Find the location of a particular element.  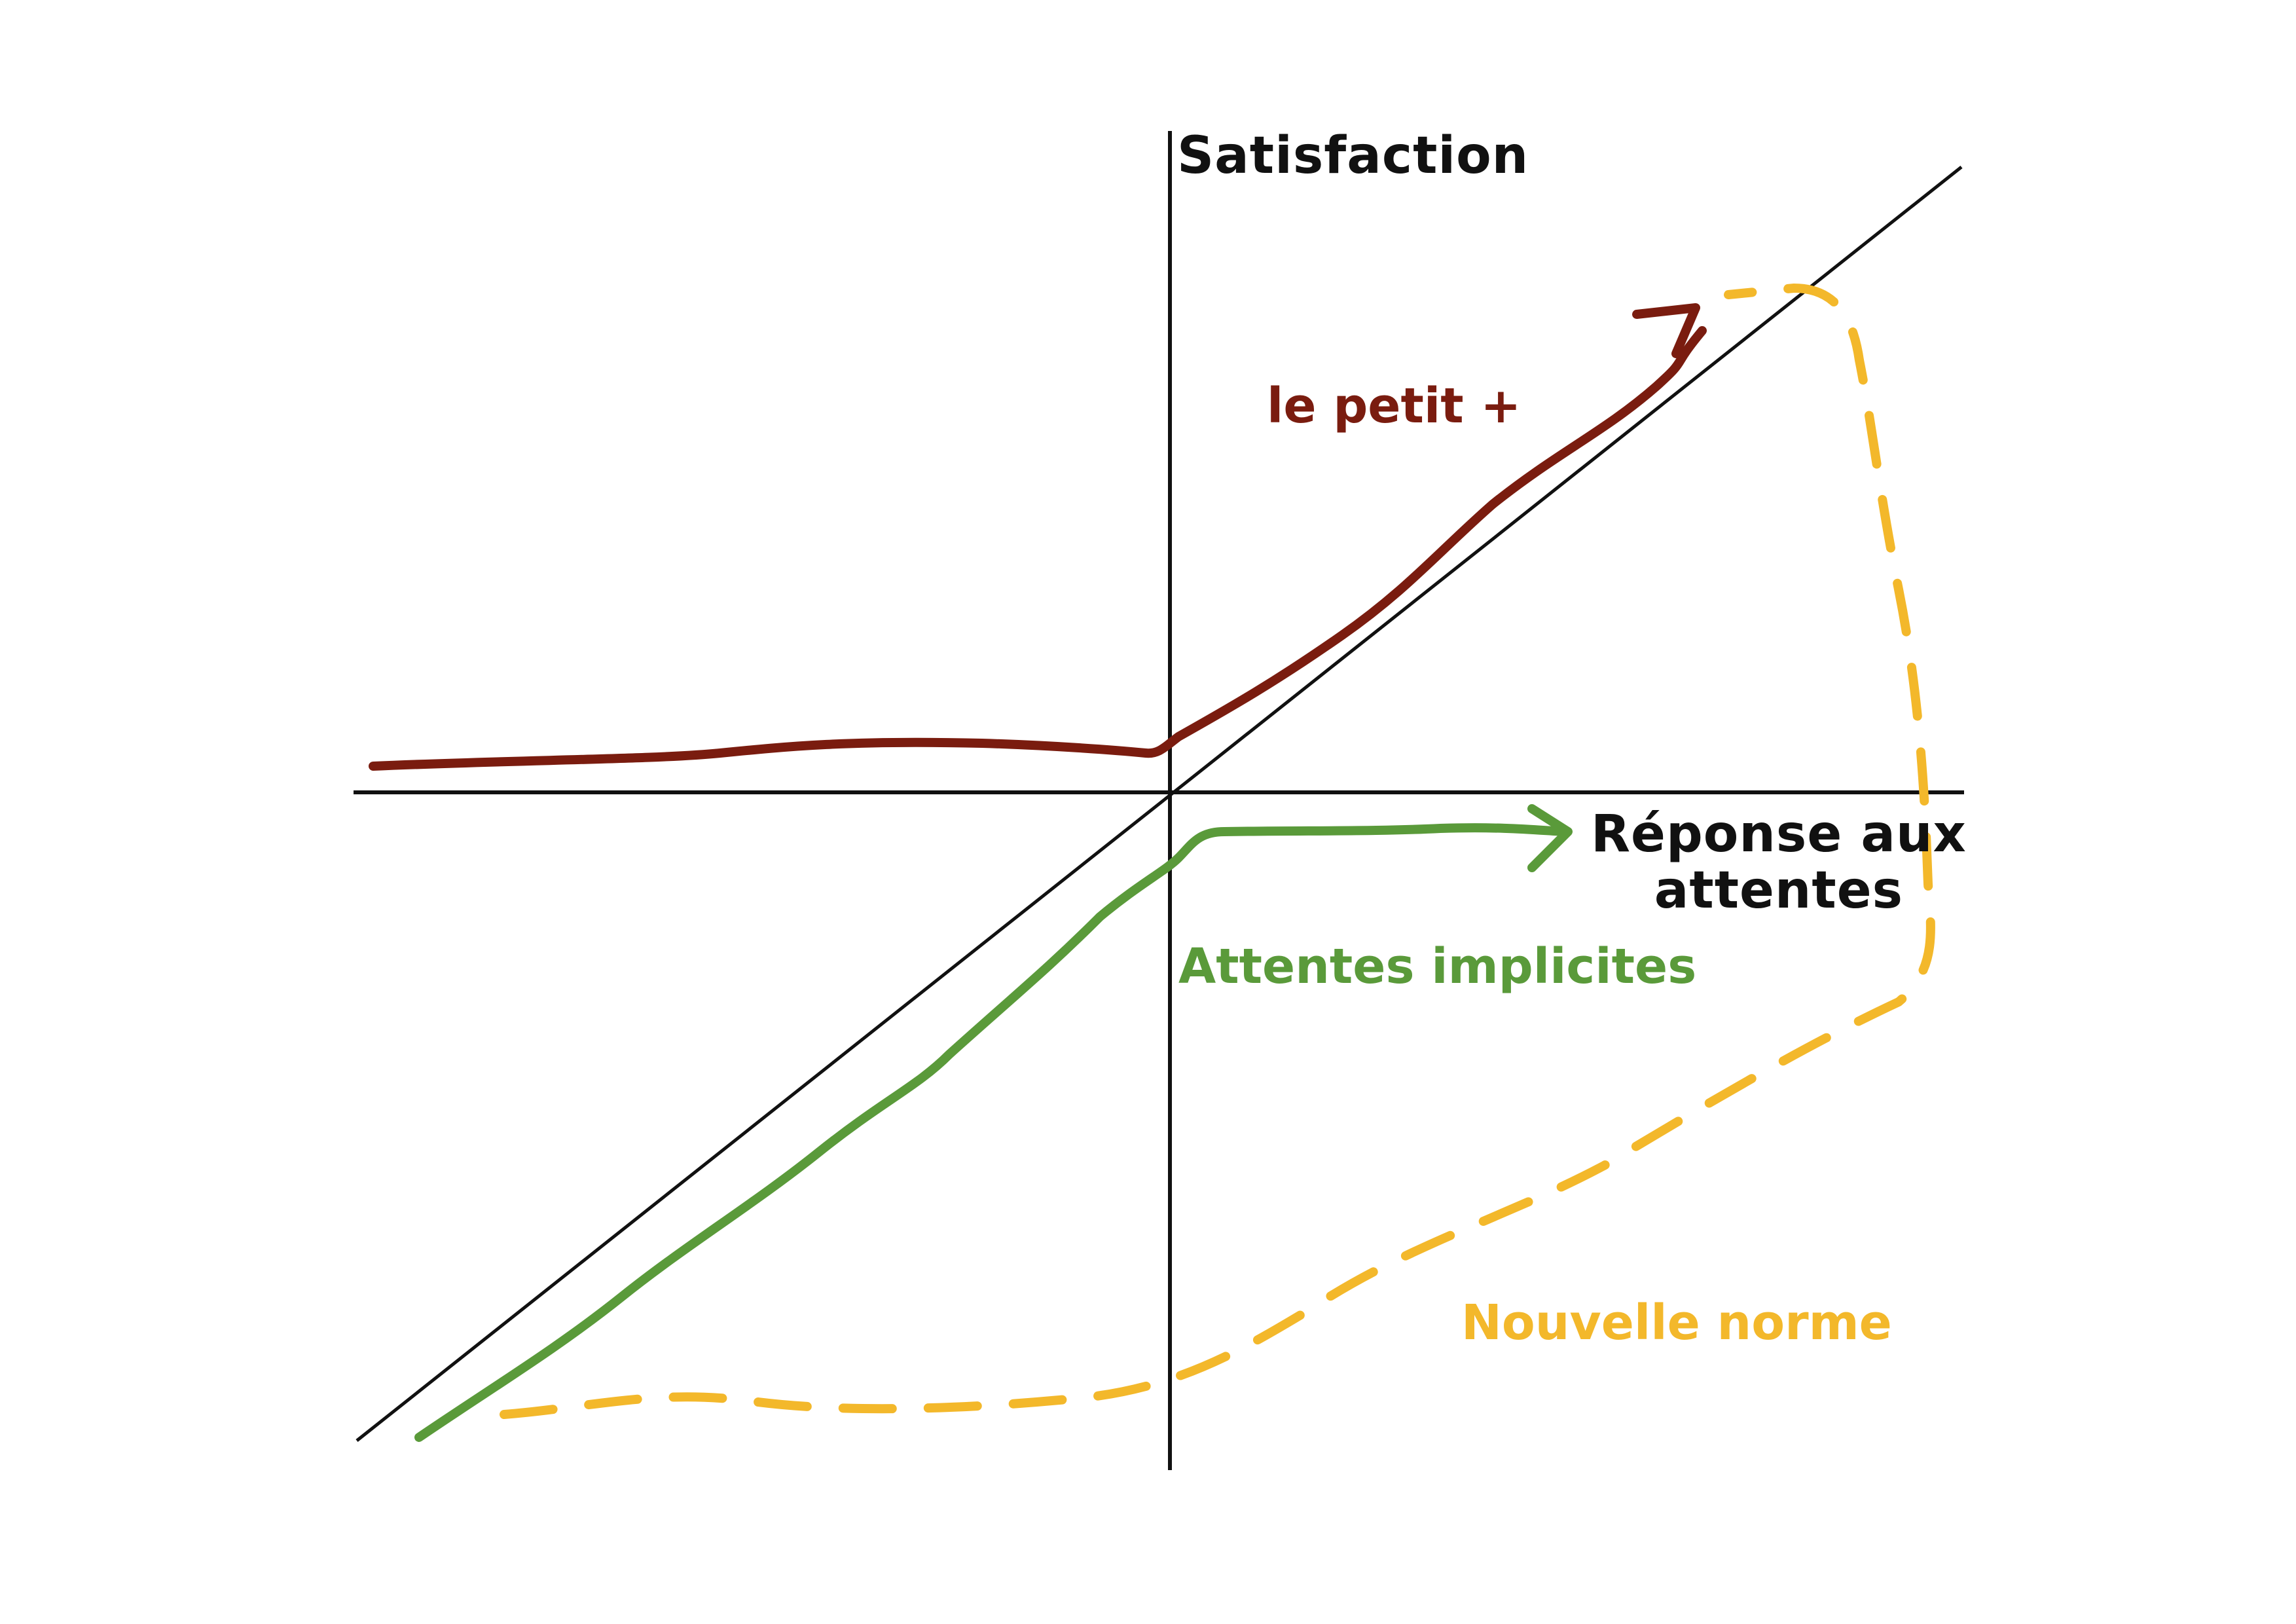

y-axis-label: Satisfaction is located at coordinates (1353, 155).